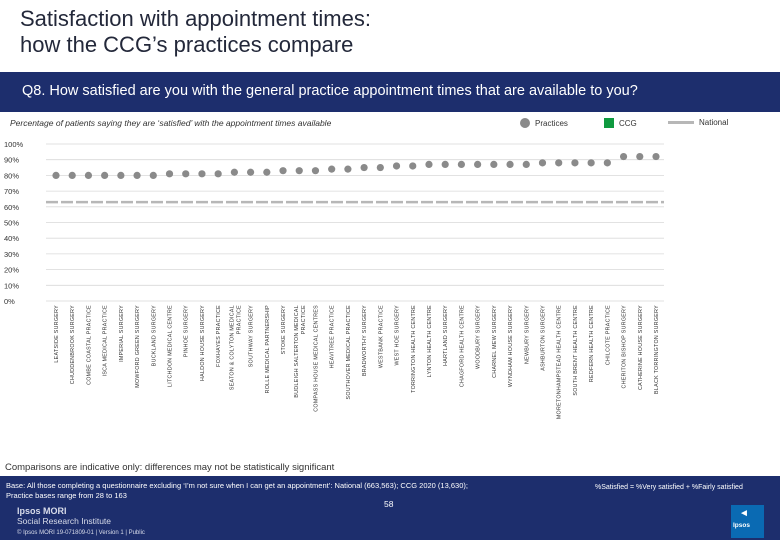  What do you see at coordinates (138, 346) in the screenshot?
I see `x-category-label: MOWFORD GREEN SURGERY` at bounding box center [138, 346].